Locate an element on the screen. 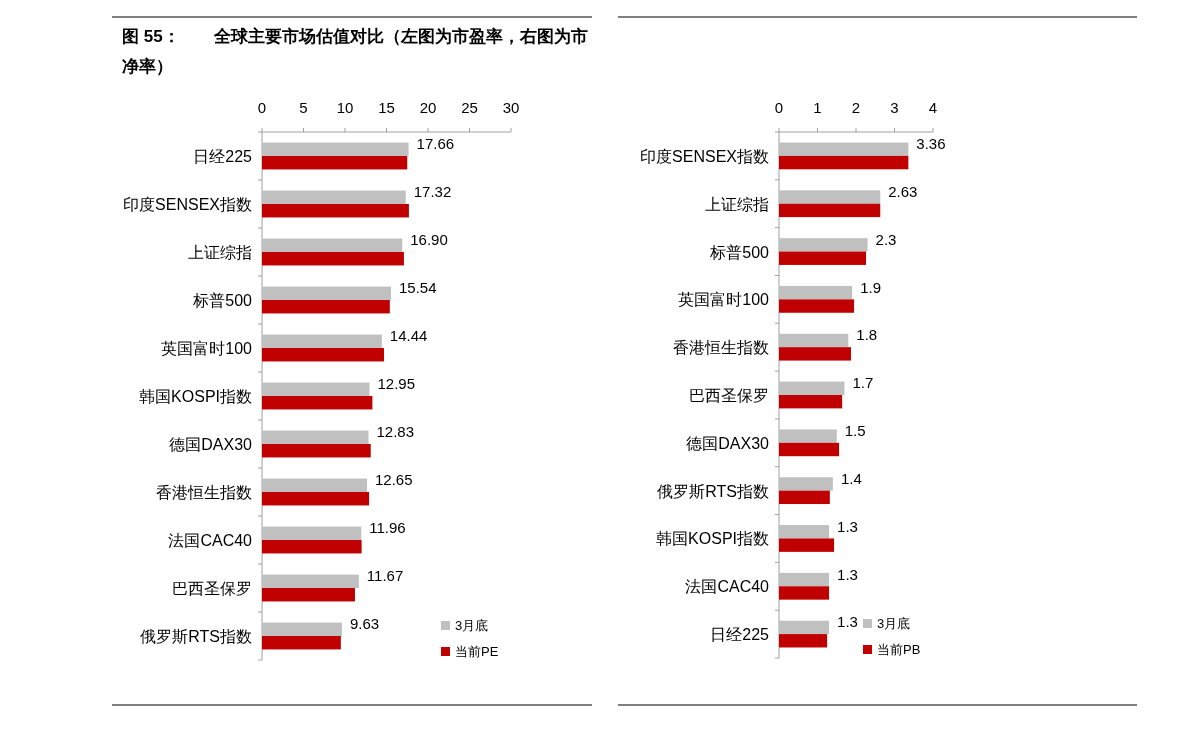  x-tick-label: 30 is located at coordinates (511, 107).